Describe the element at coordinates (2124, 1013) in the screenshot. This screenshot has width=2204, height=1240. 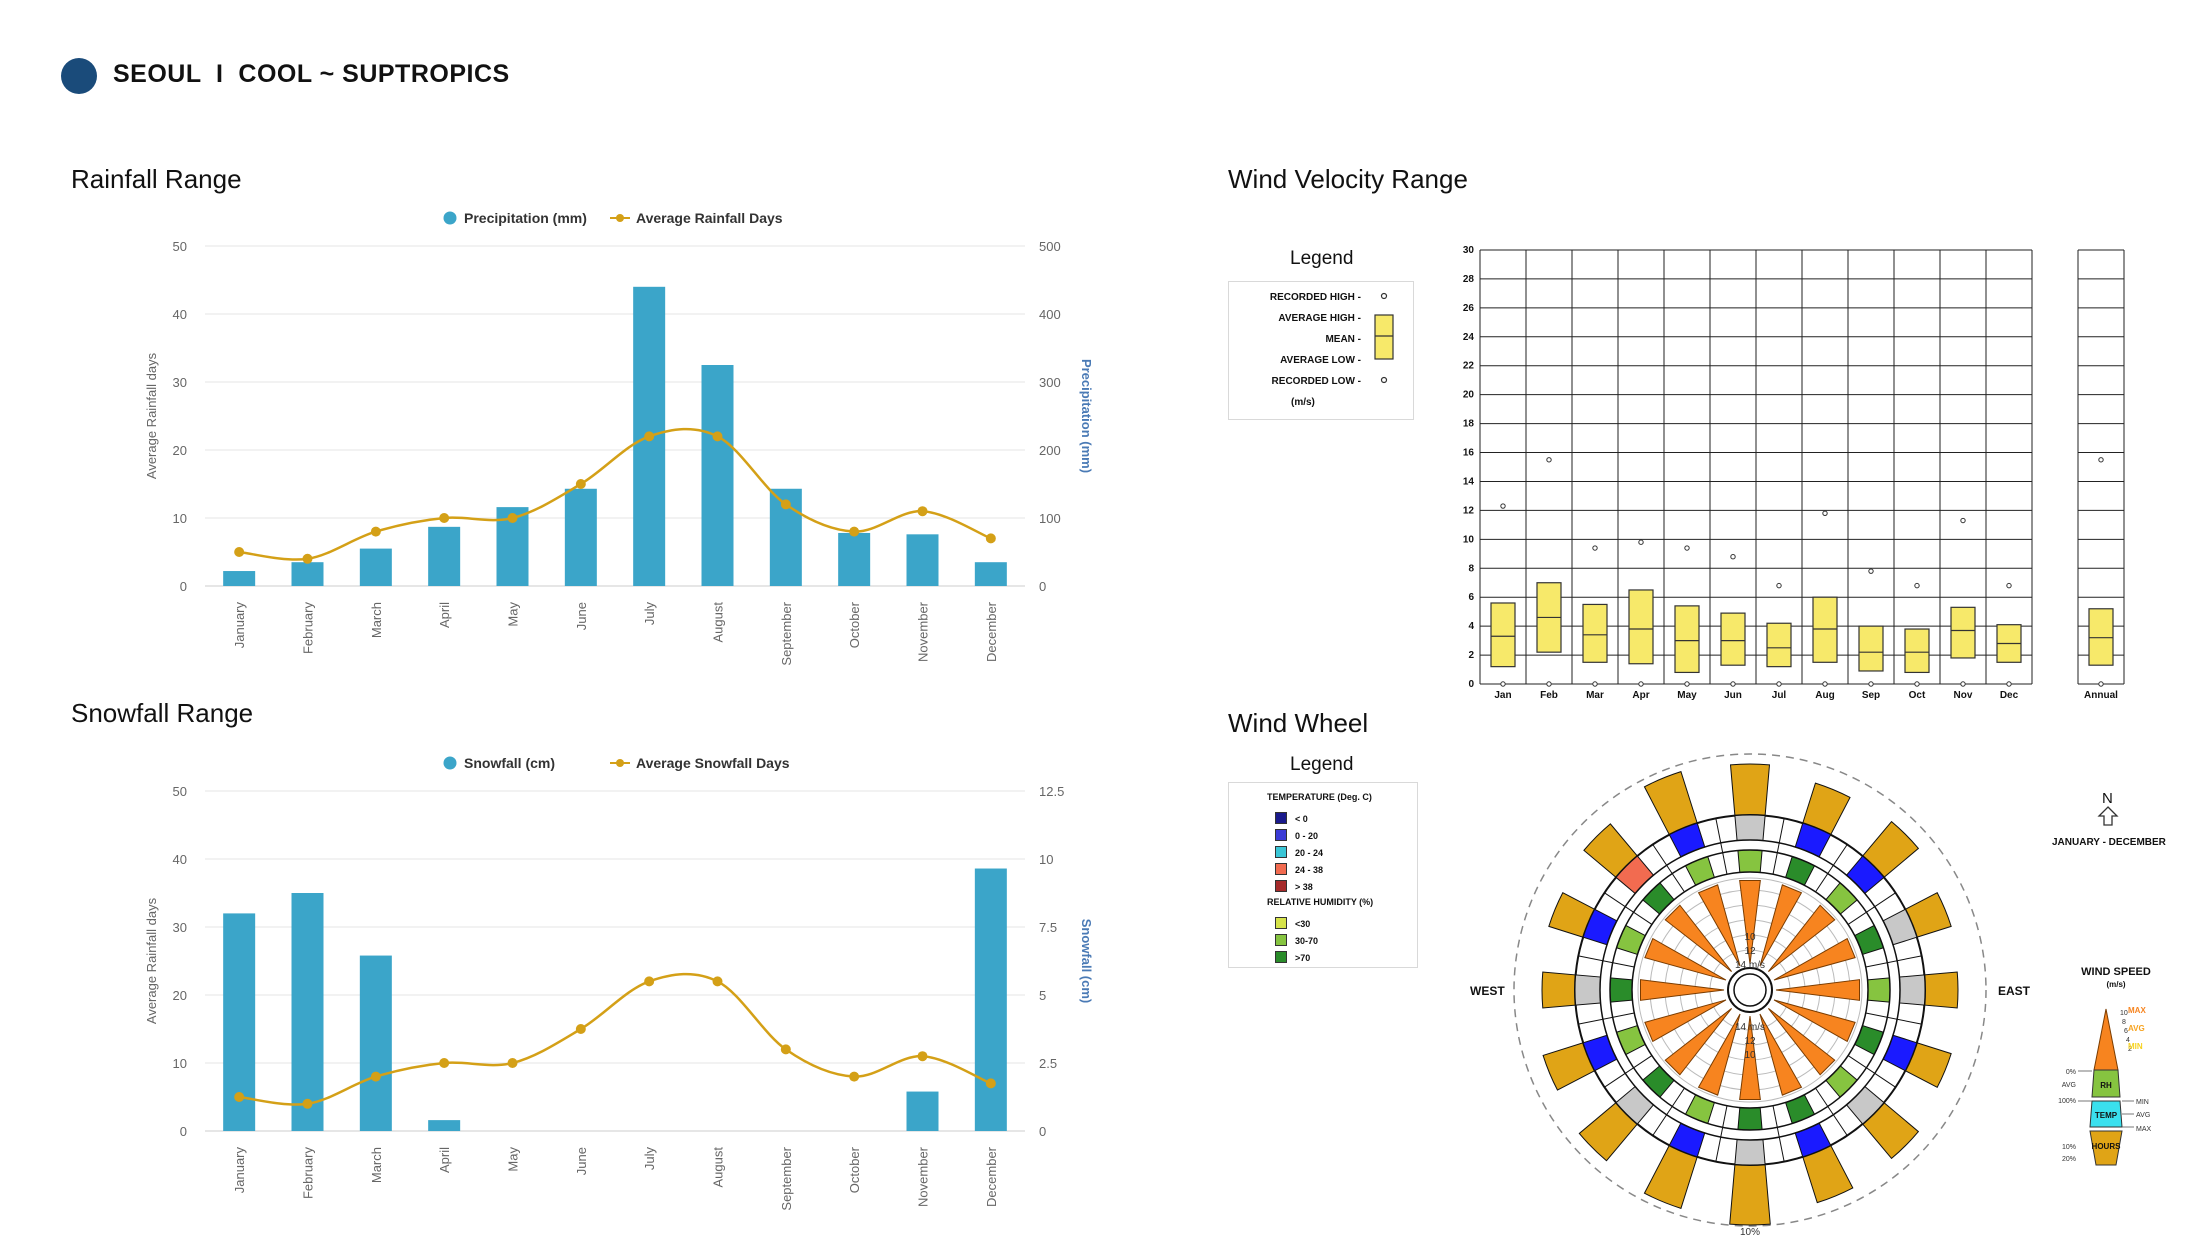
I see `speed-scale-tick: 10` at that location.